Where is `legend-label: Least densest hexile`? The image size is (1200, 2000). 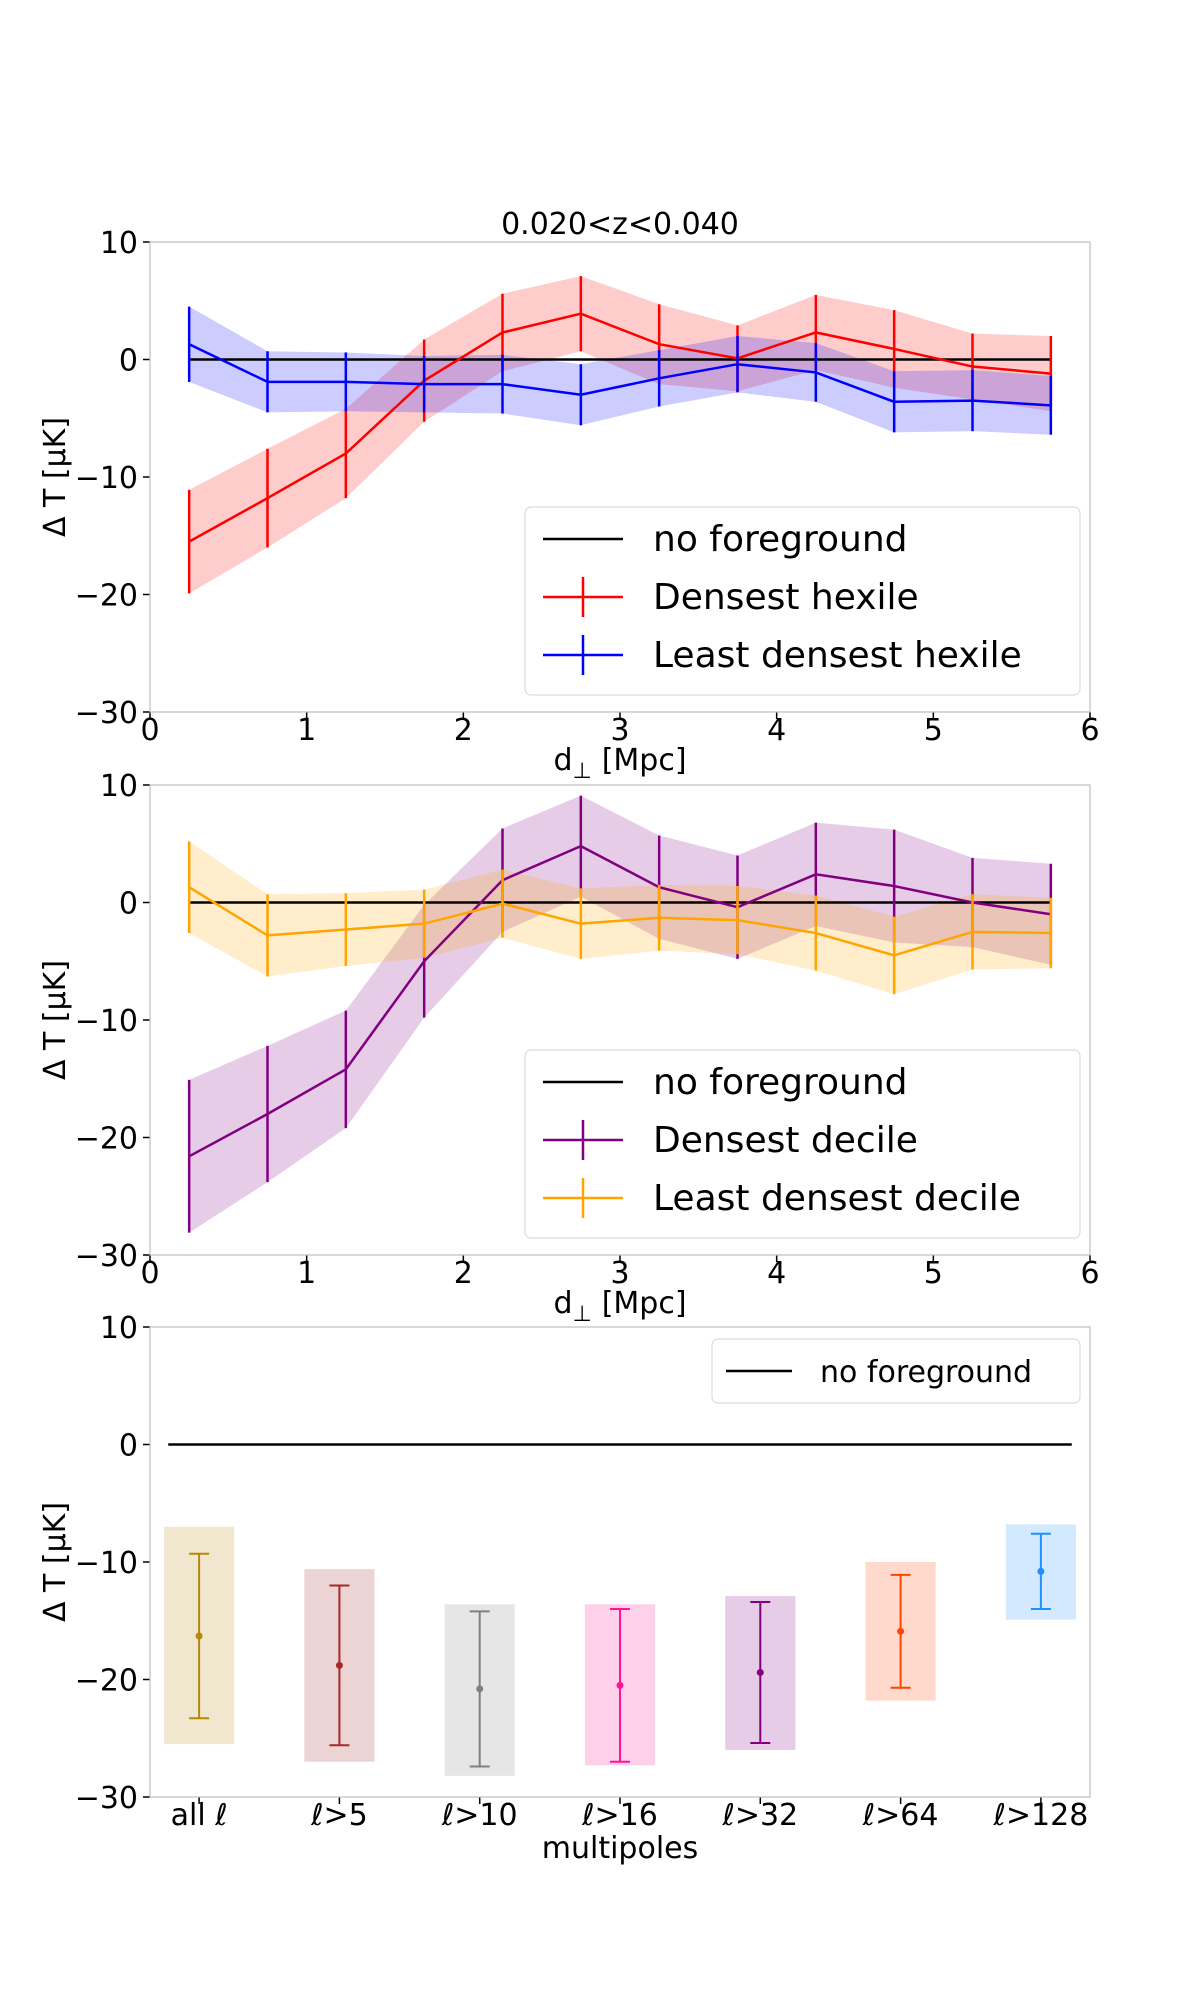
legend-label: Least densest hexile is located at coordinates (837, 655).